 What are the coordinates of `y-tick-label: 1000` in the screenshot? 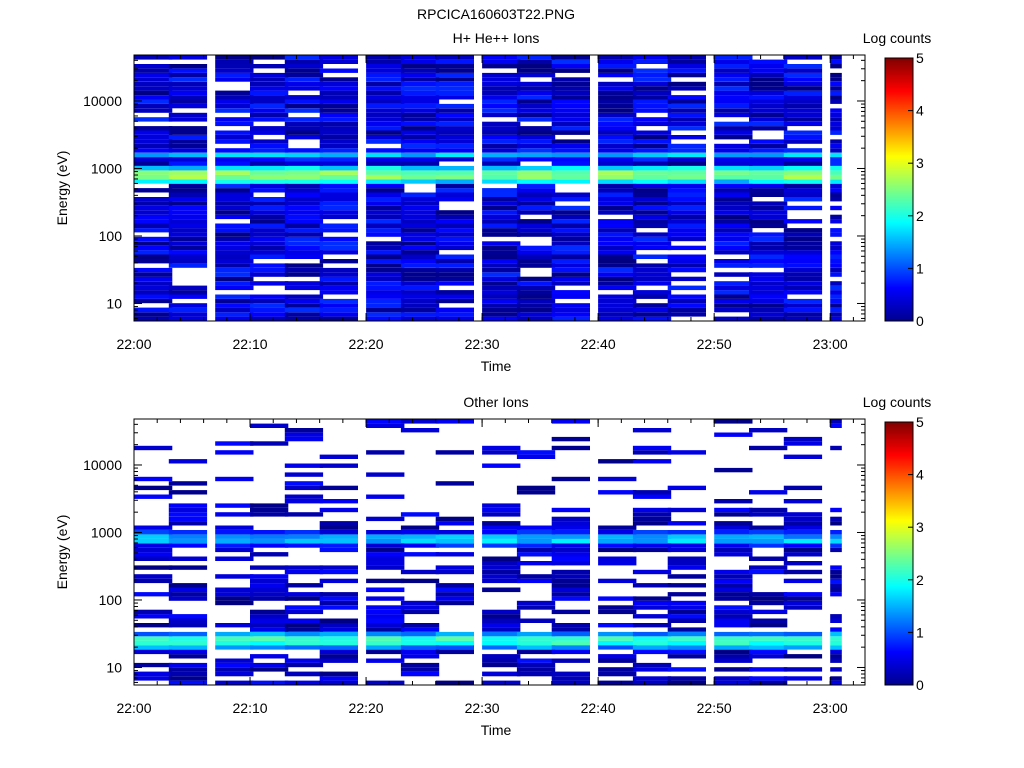 It's located at (106, 168).